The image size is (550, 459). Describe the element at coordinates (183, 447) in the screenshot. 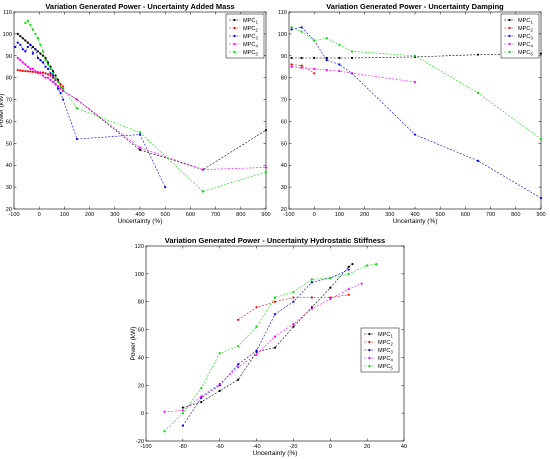

I see `x-tick-label: -80` at that location.